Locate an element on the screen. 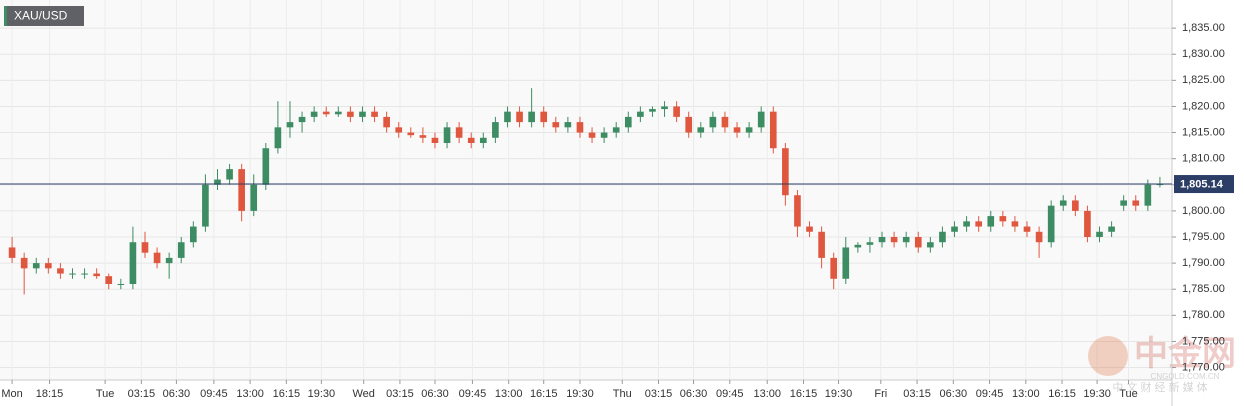 The width and height of the screenshot is (1244, 406). symbol-box is located at coordinates (44, 16).